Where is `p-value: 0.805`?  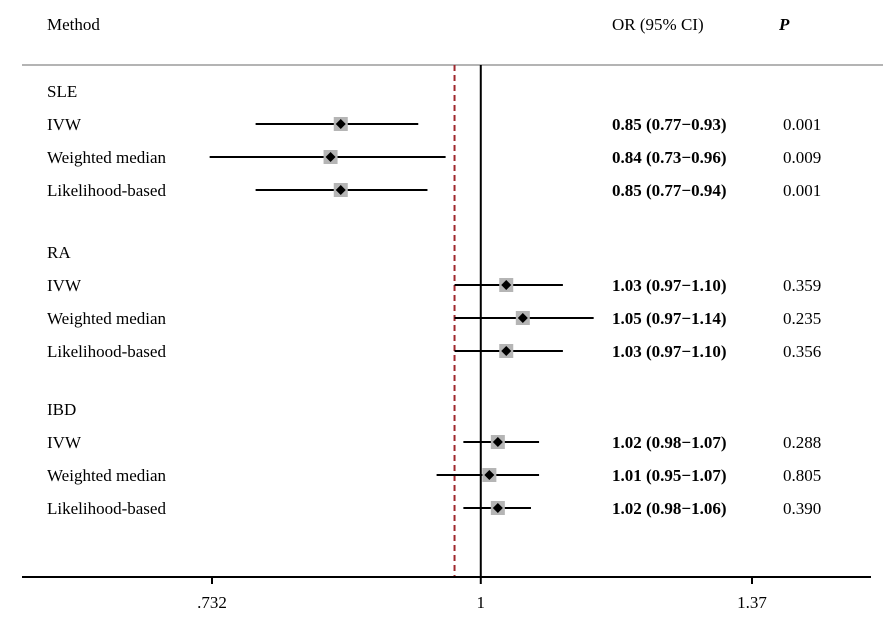
p-value: 0.805 is located at coordinates (802, 475).